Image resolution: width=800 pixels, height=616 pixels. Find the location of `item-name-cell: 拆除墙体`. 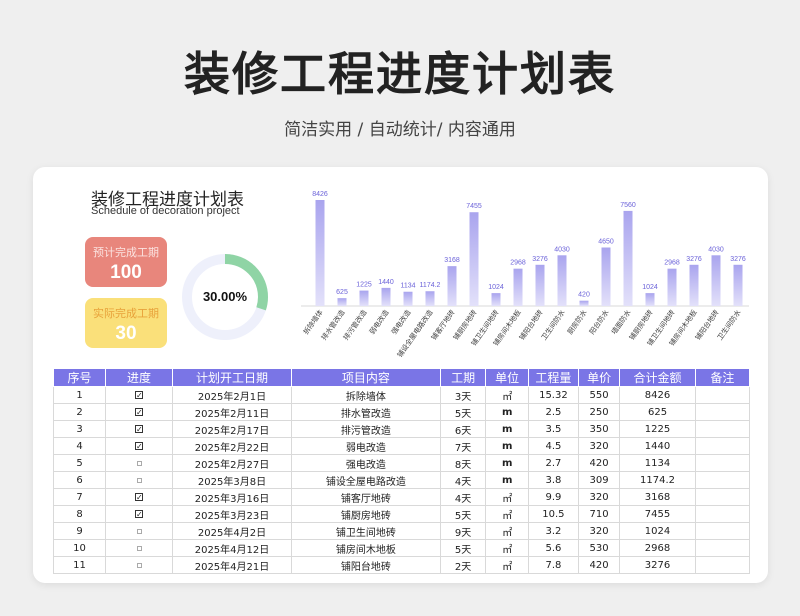

item-name-cell: 拆除墙体 is located at coordinates (366, 395).